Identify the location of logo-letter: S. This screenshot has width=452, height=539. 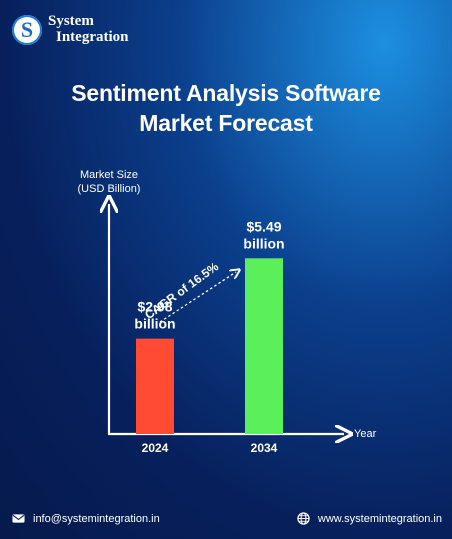
(27, 29).